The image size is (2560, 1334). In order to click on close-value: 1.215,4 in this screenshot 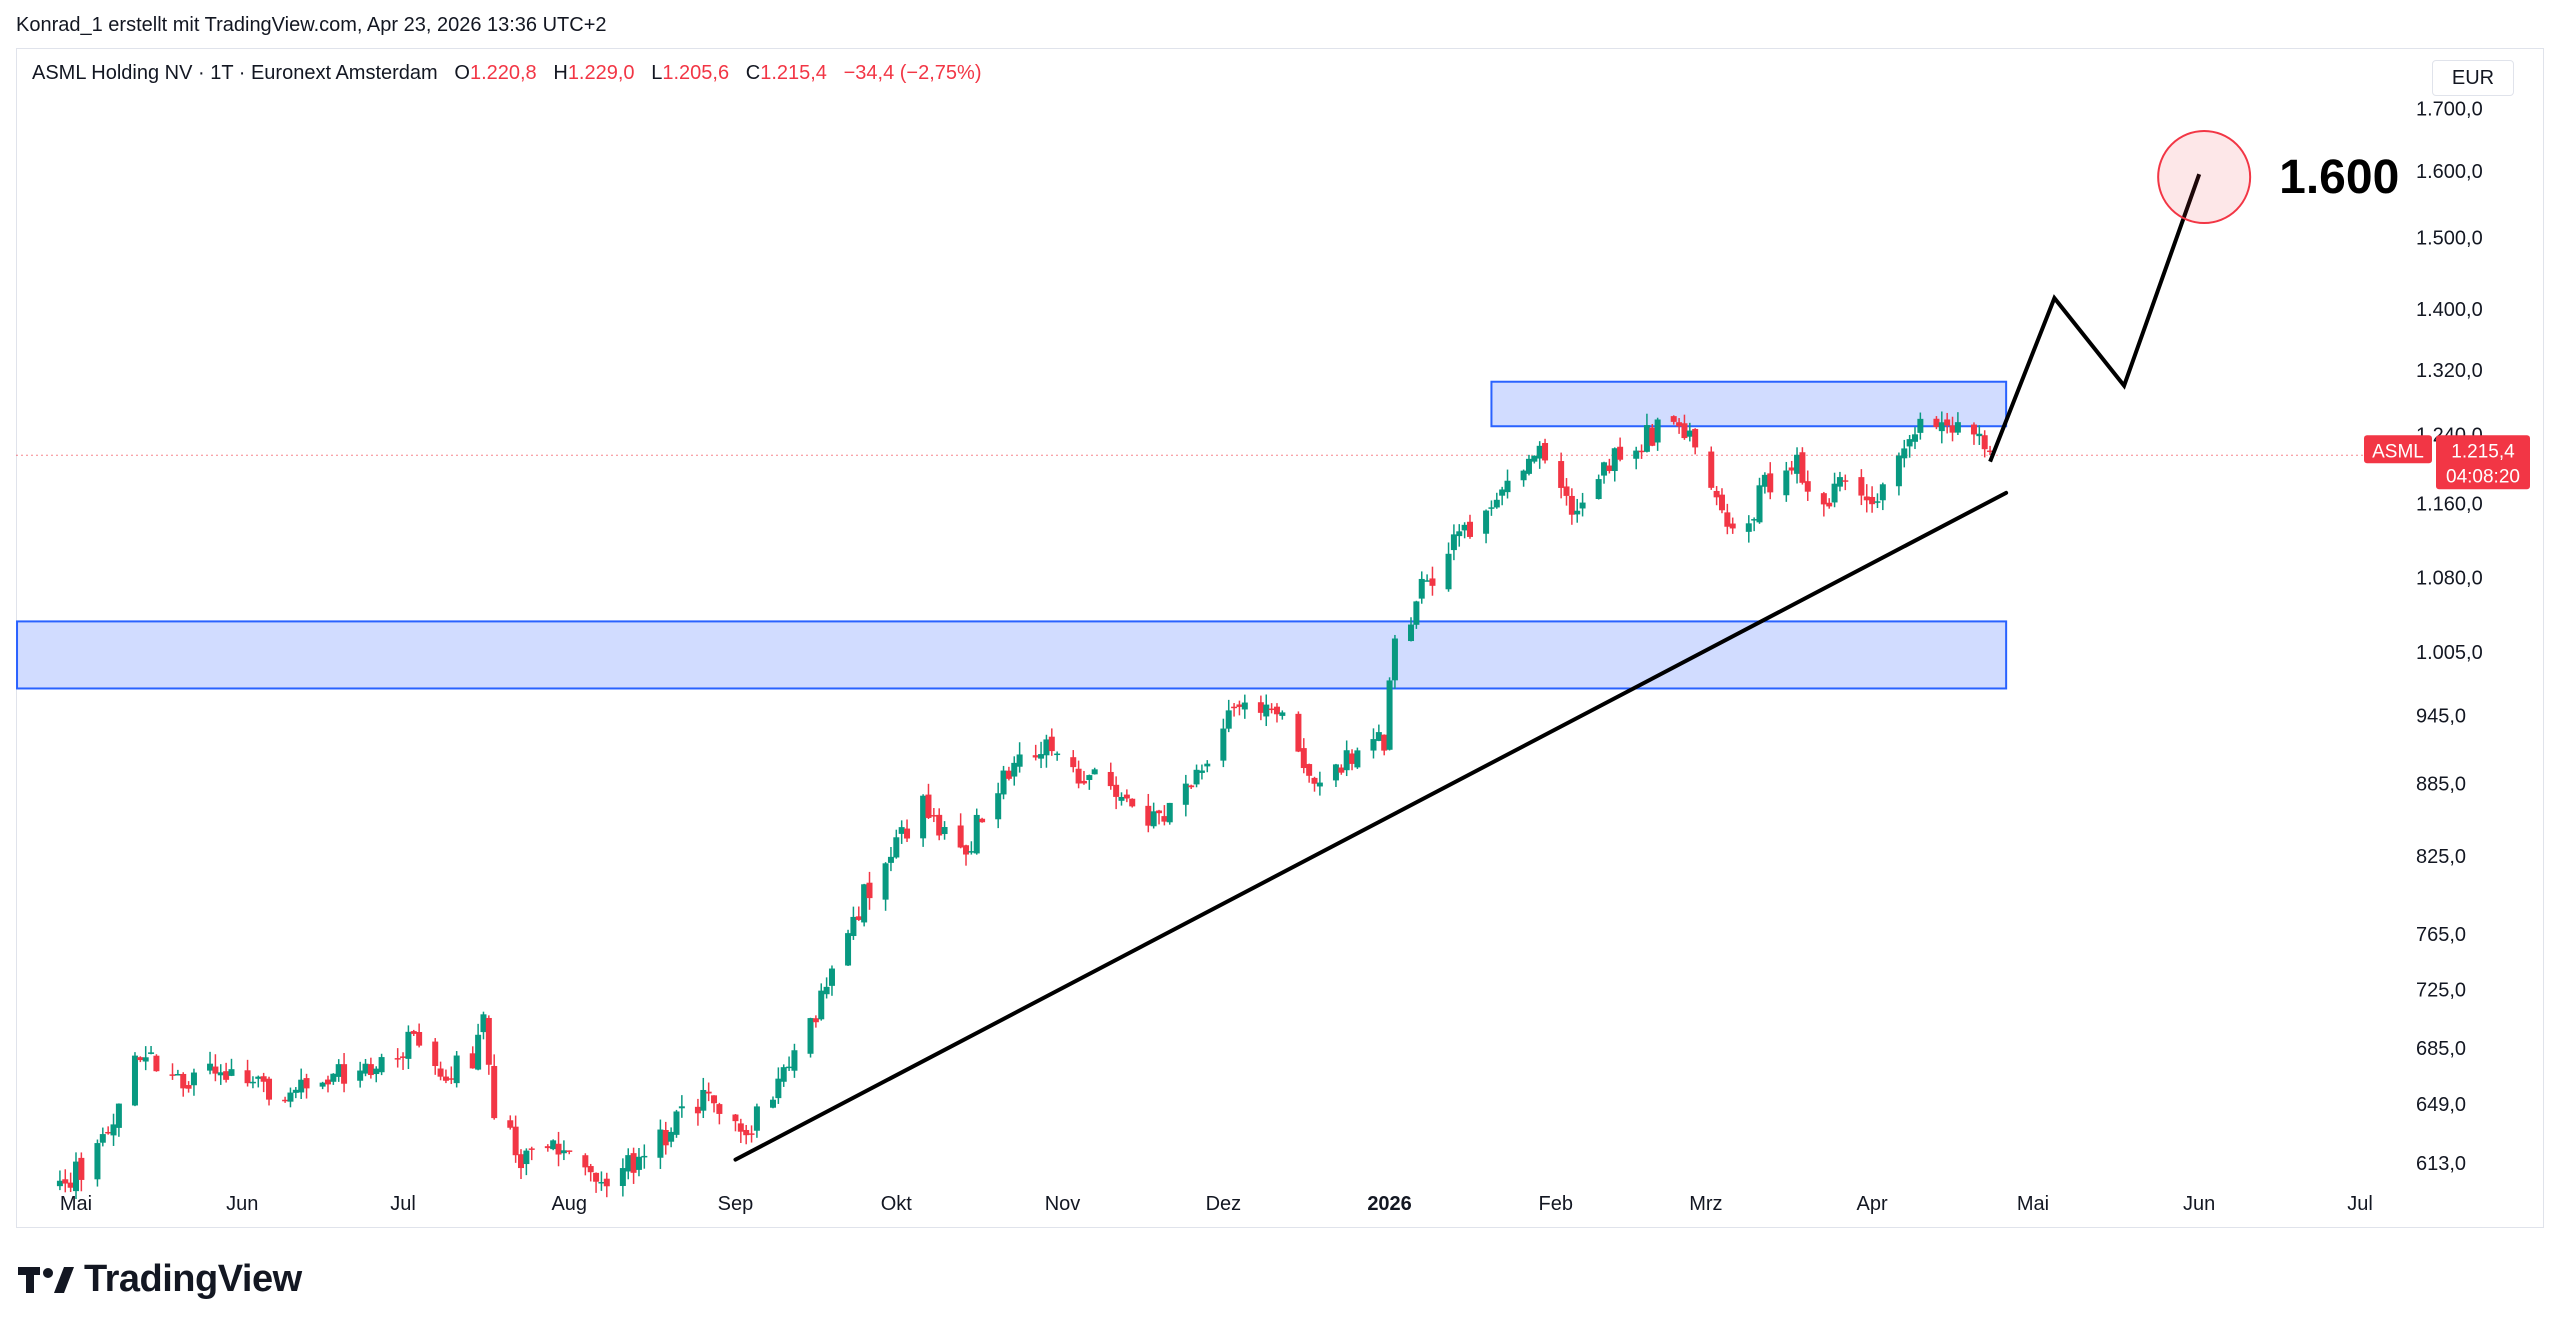, I will do `click(793, 73)`.